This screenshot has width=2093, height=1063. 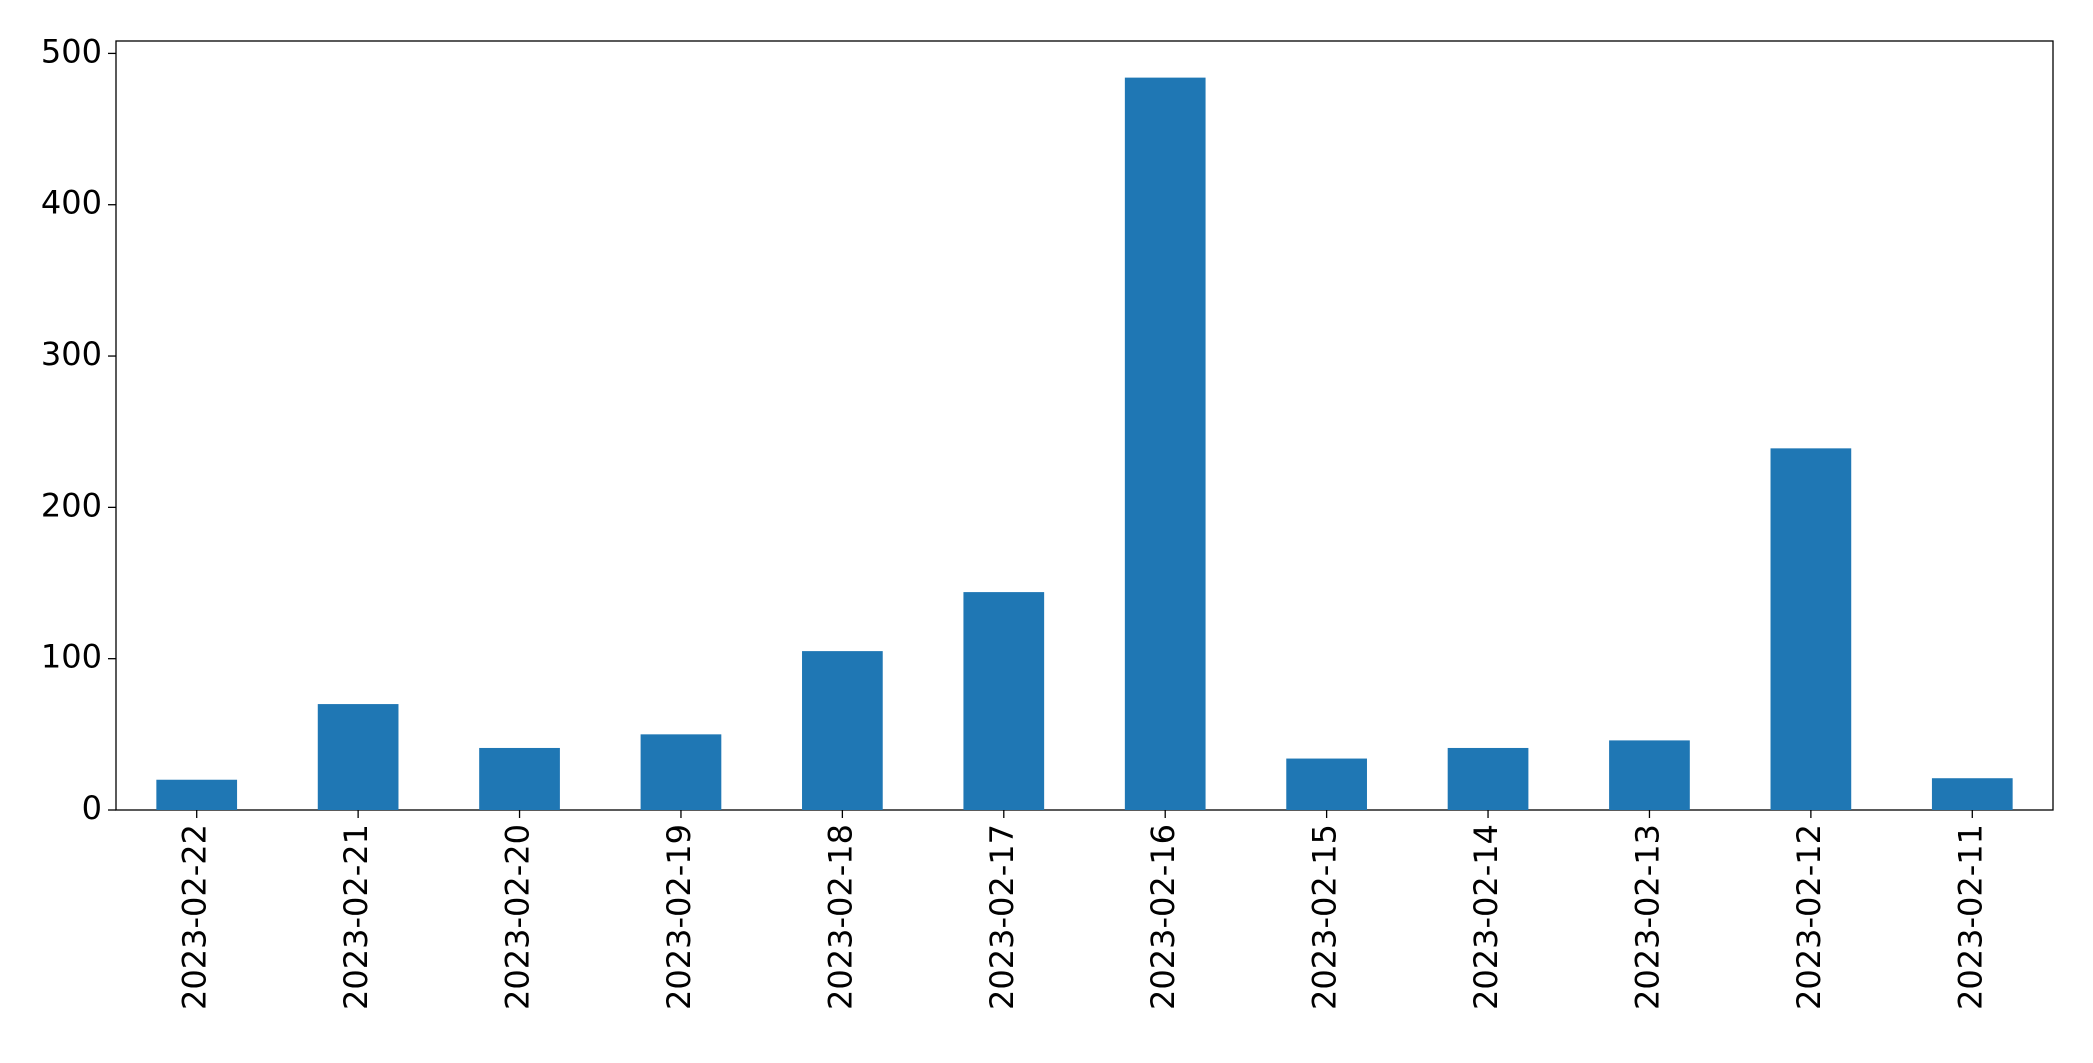 I want to click on x-tick-label: 2023-02-21, so click(x=356, y=917).